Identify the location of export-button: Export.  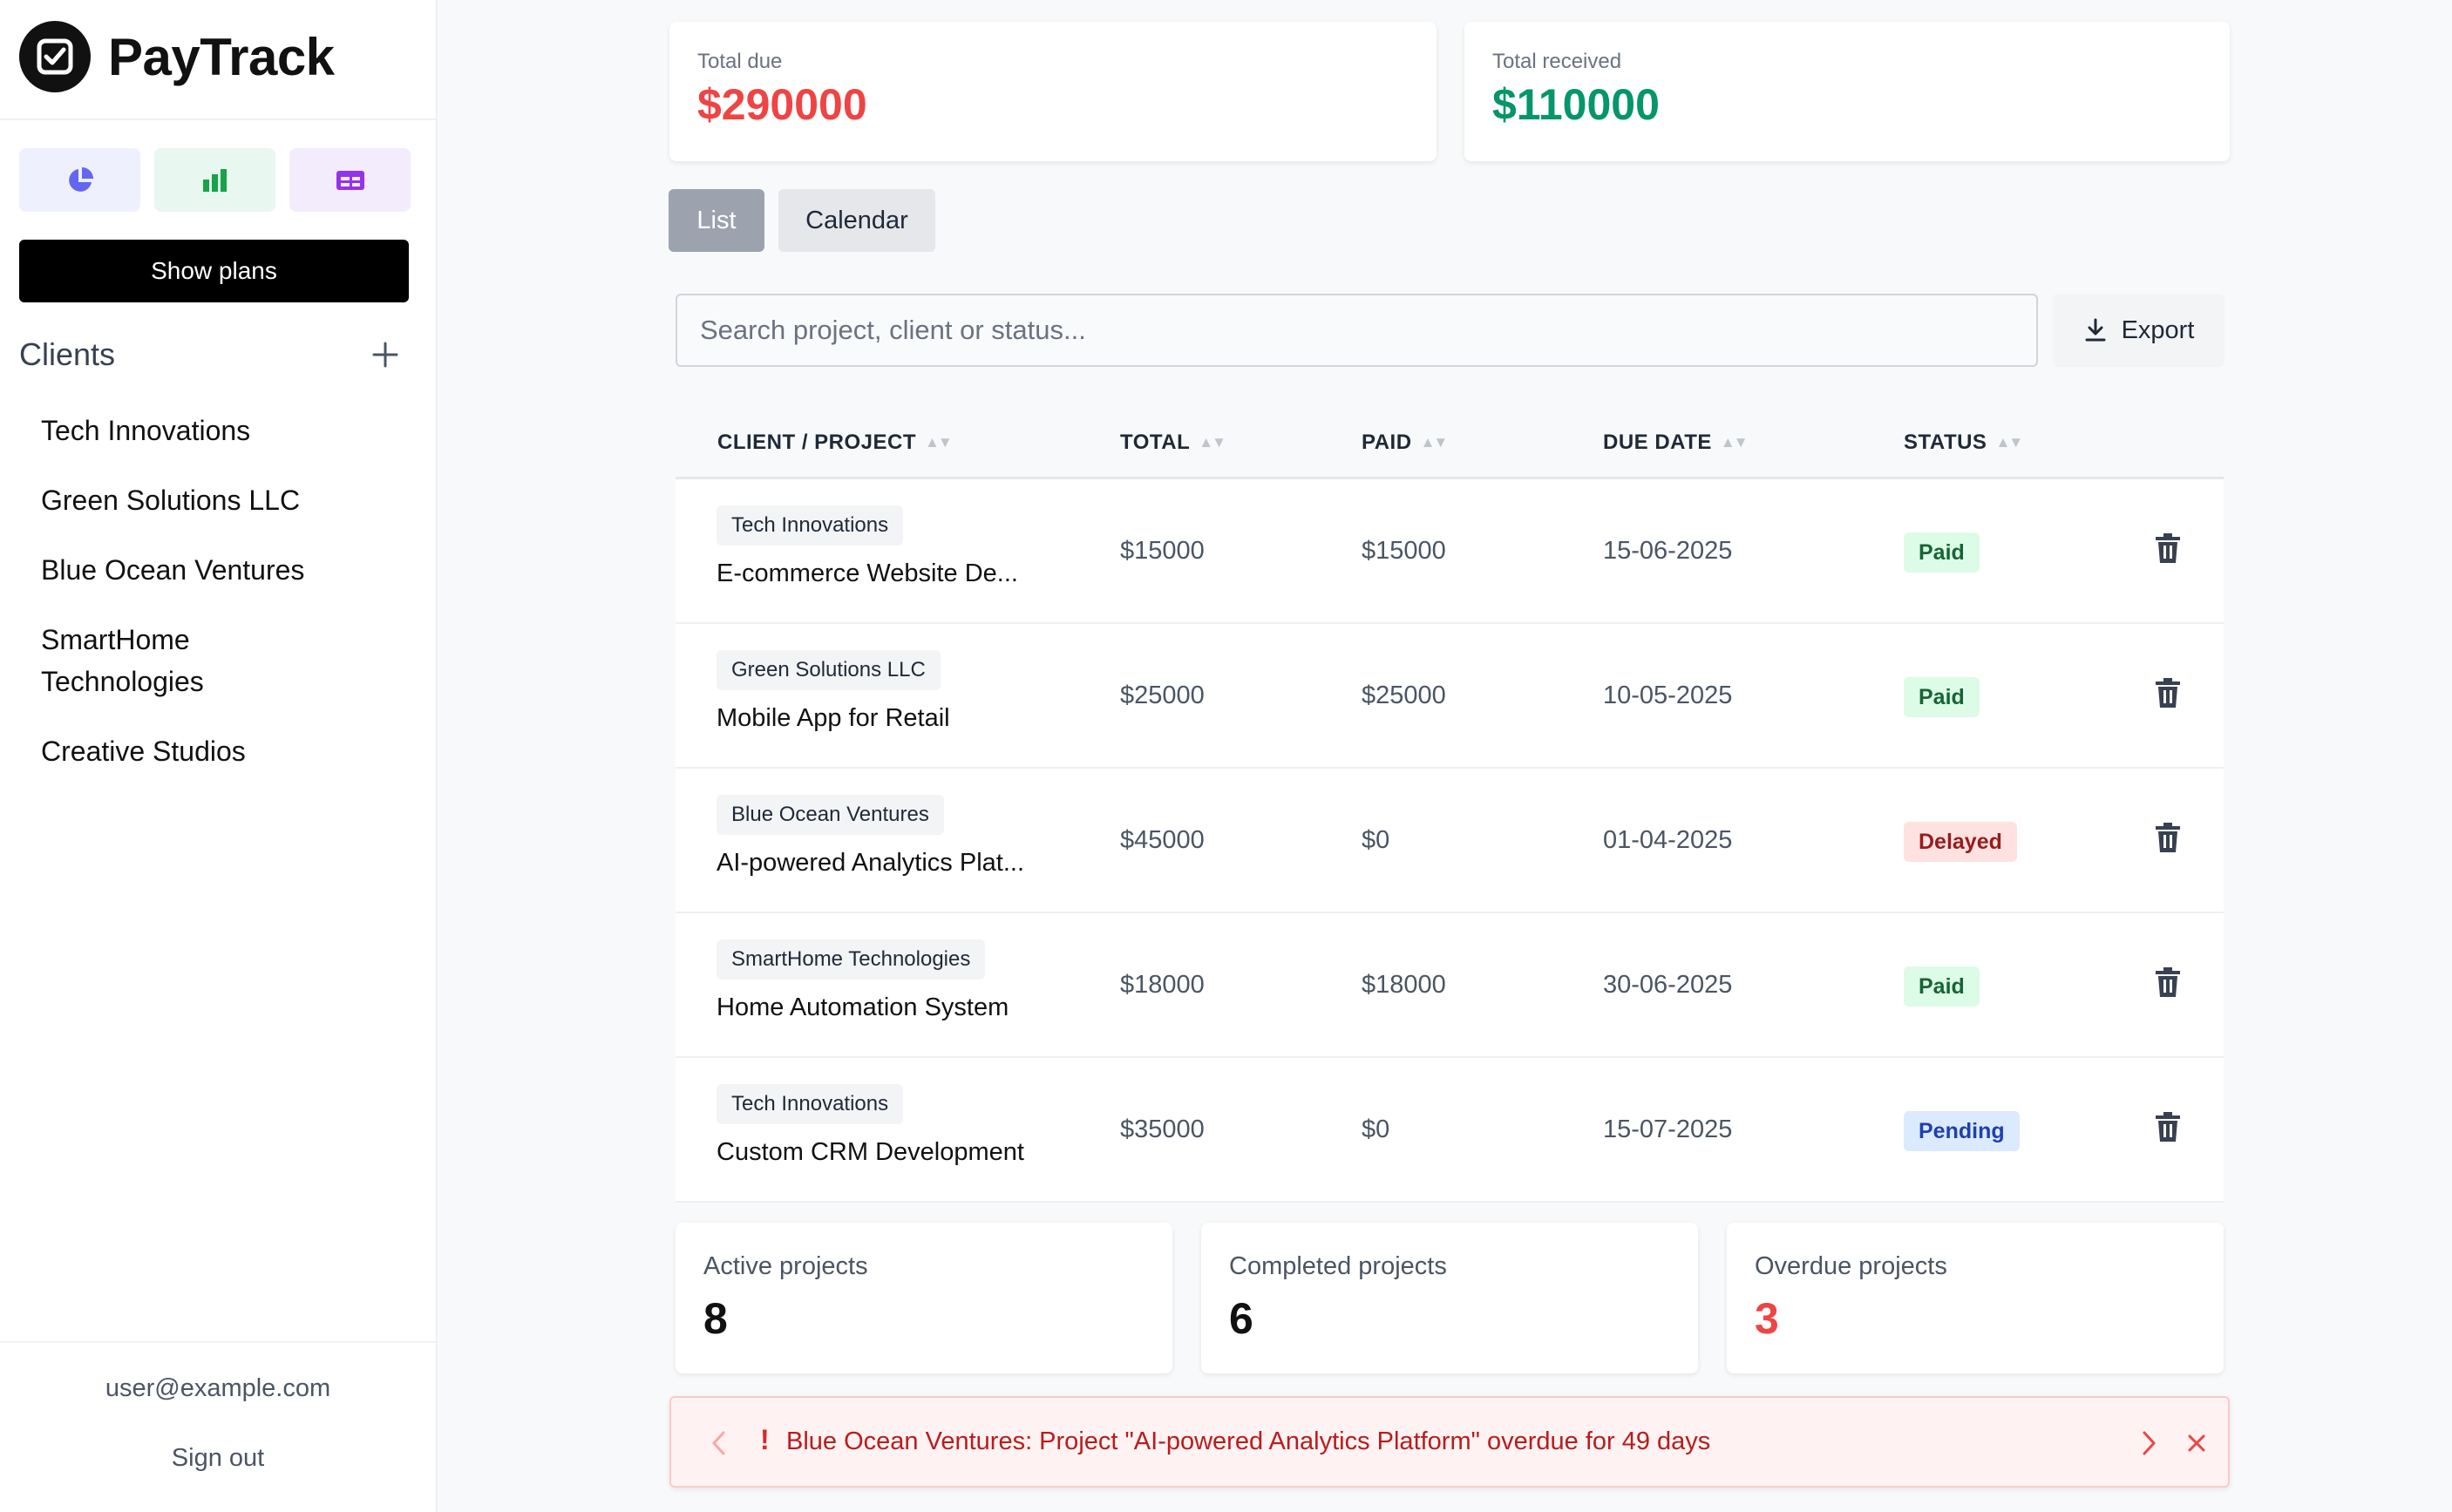
(2138, 330).